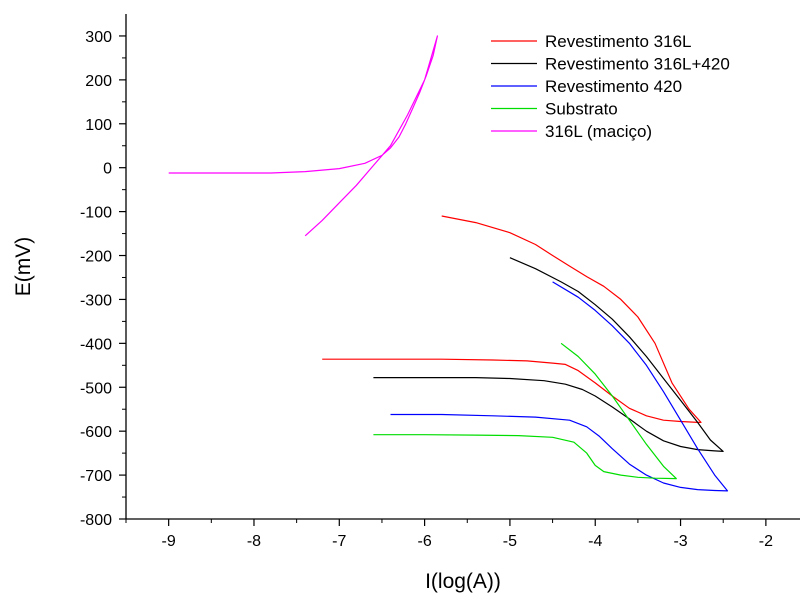 Image resolution: width=803 pixels, height=601 pixels. Describe the element at coordinates (510, 541) in the screenshot. I see `x-tick-label: -5` at that location.